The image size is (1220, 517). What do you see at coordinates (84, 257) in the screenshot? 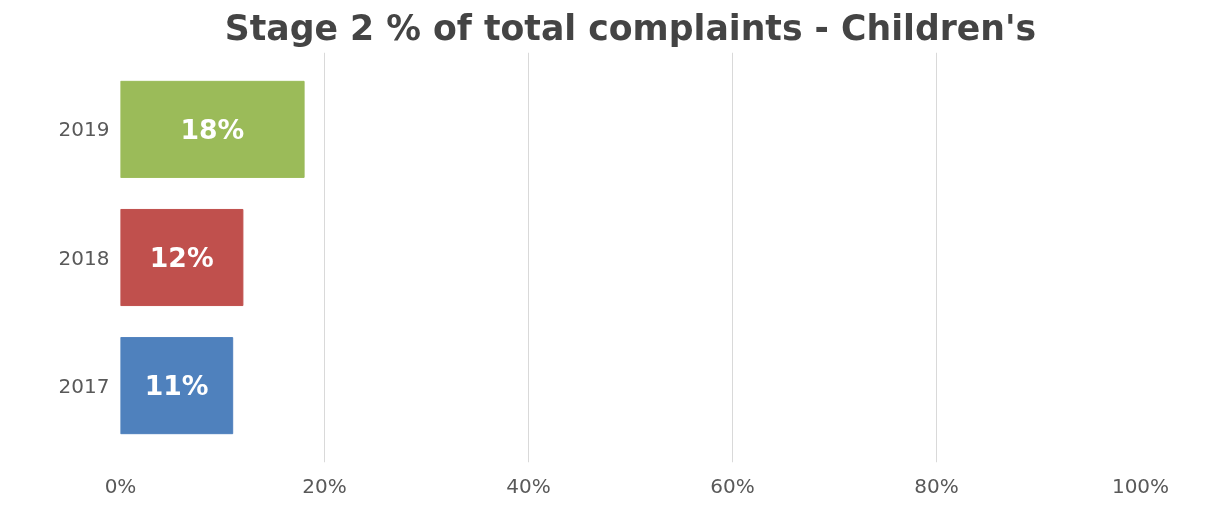
I see `y-tick-label: 2018` at bounding box center [84, 257].